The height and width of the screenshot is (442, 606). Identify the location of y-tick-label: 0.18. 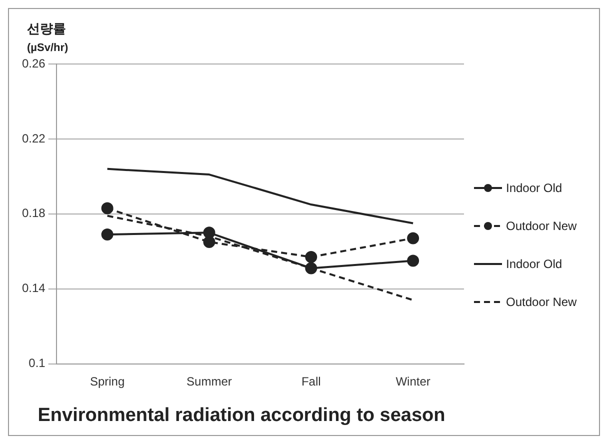
(34, 213).